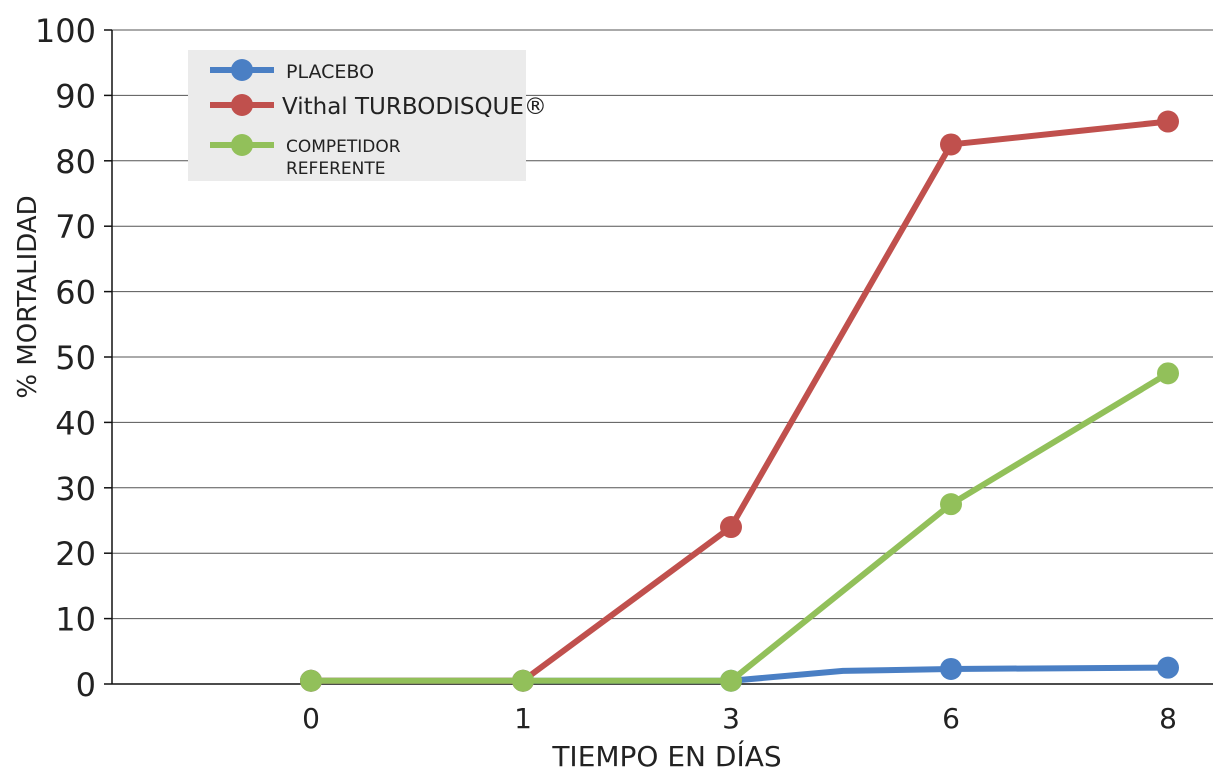 The image size is (1213, 778). What do you see at coordinates (75, 227) in the screenshot?
I see `y-tick-label: 70` at bounding box center [75, 227].